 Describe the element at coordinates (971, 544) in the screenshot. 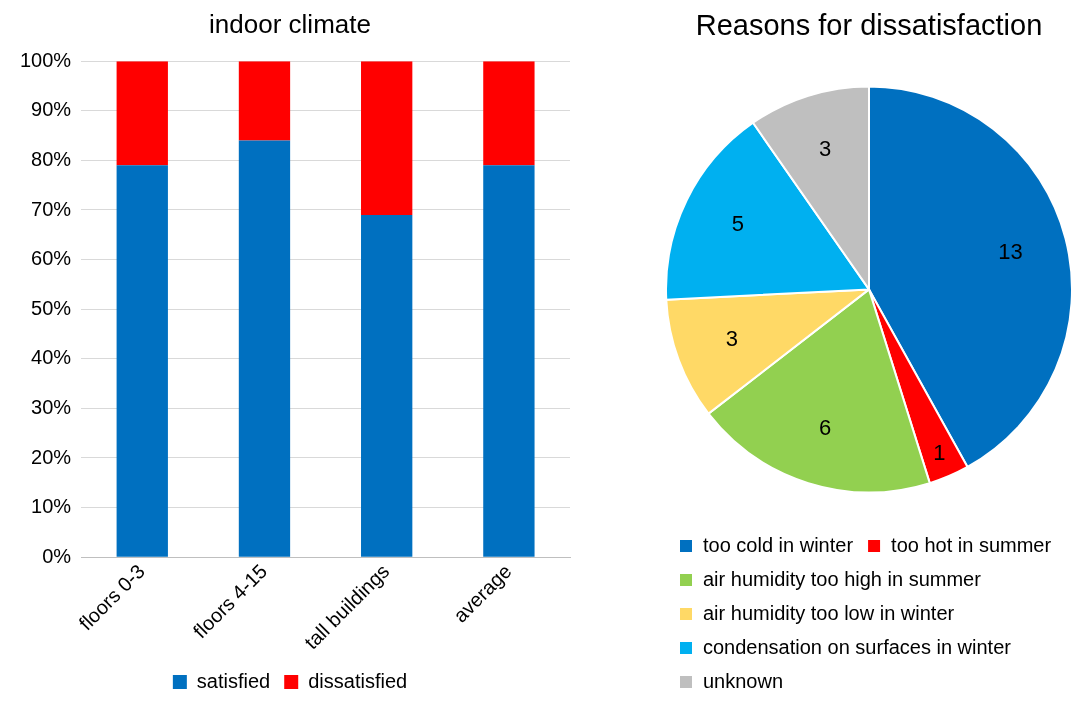

I see `legend-label: too hot in summer` at that location.